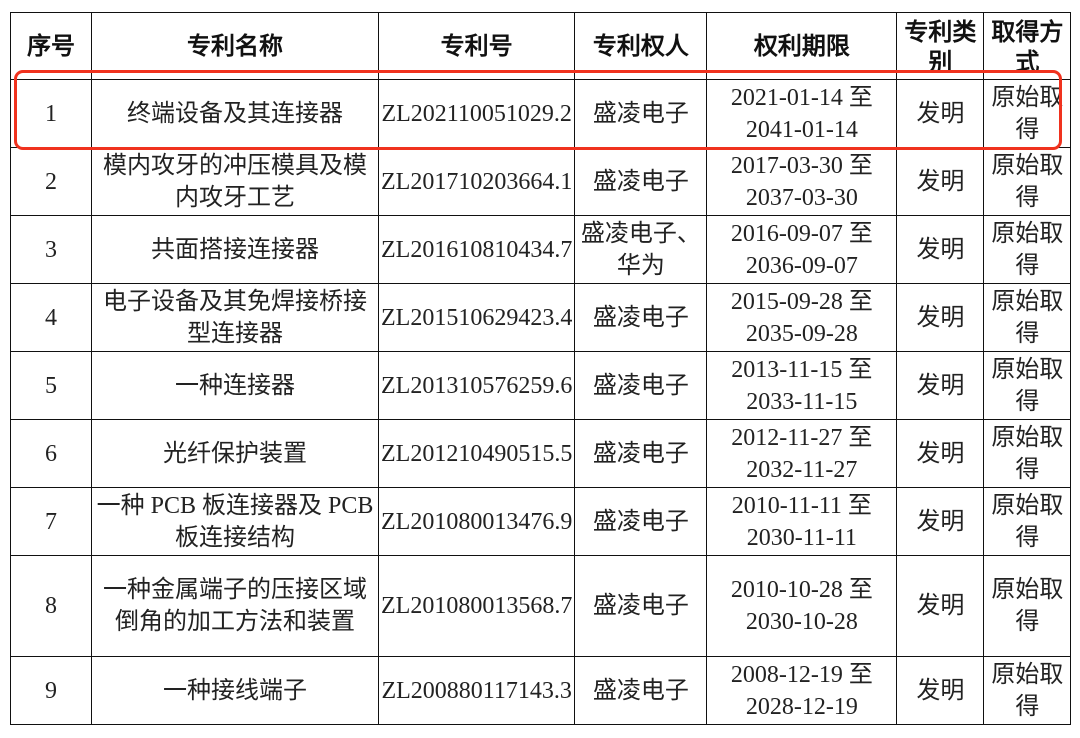 This screenshot has height=738, width=1080. What do you see at coordinates (51, 690) in the screenshot?
I see `row-number: 9` at bounding box center [51, 690].